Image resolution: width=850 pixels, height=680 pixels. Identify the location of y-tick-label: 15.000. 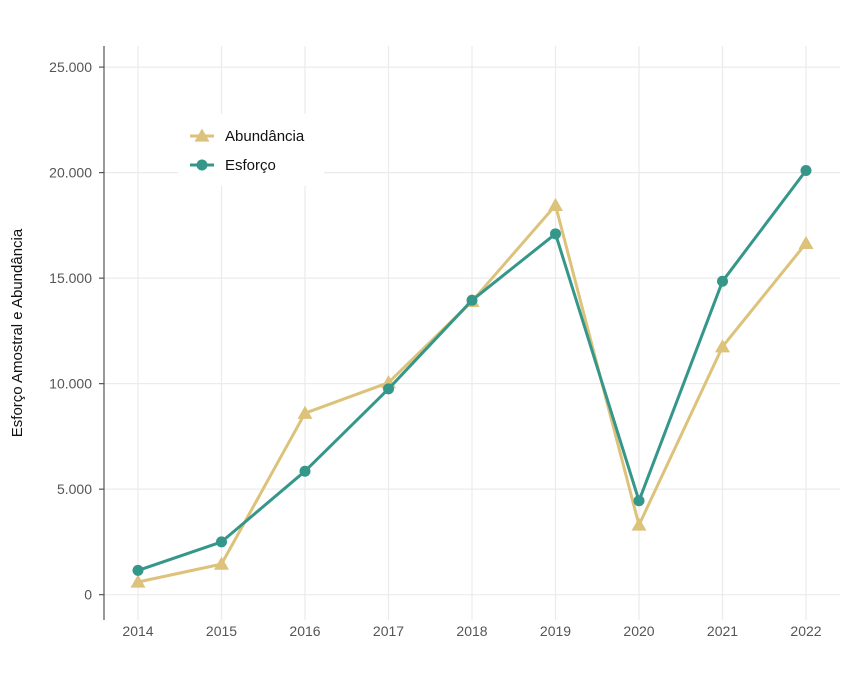
(70, 278).